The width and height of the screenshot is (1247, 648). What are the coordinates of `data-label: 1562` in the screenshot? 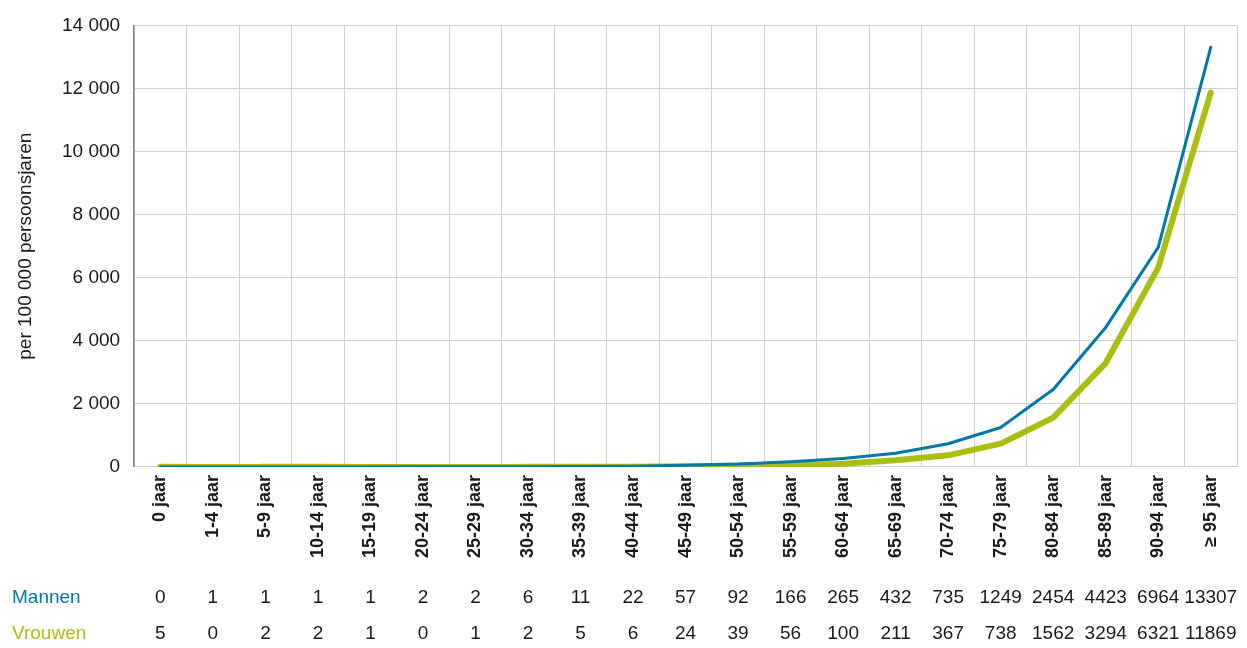 It's located at (1053, 633).